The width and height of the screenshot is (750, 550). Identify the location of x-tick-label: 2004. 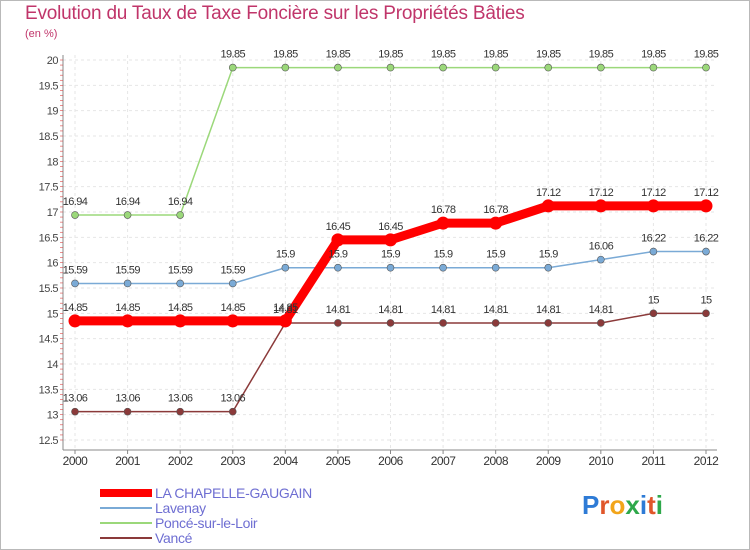
(286, 461).